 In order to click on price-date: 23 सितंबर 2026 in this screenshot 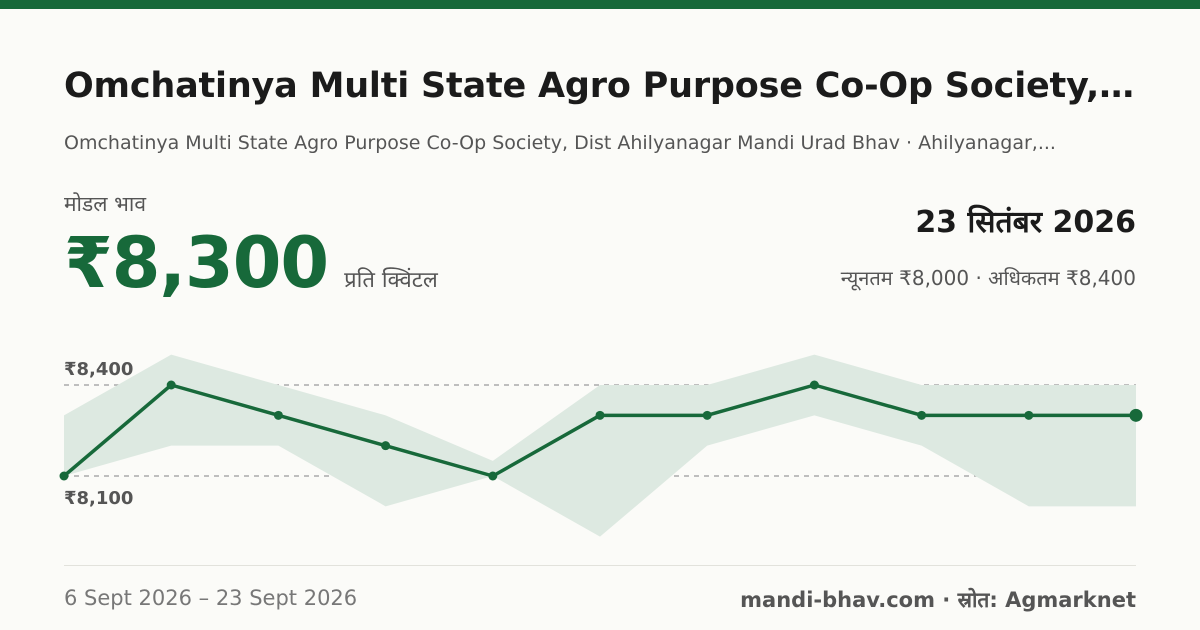, I will do `click(1025, 222)`.